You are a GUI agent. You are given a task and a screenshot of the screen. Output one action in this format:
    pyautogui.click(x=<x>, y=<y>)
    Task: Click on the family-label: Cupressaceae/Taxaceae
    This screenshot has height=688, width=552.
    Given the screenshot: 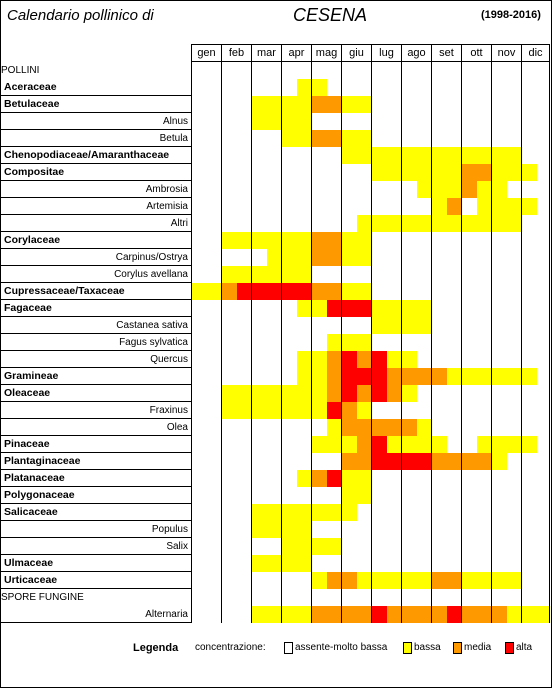 What is the action you would take?
    pyautogui.click(x=64, y=291)
    